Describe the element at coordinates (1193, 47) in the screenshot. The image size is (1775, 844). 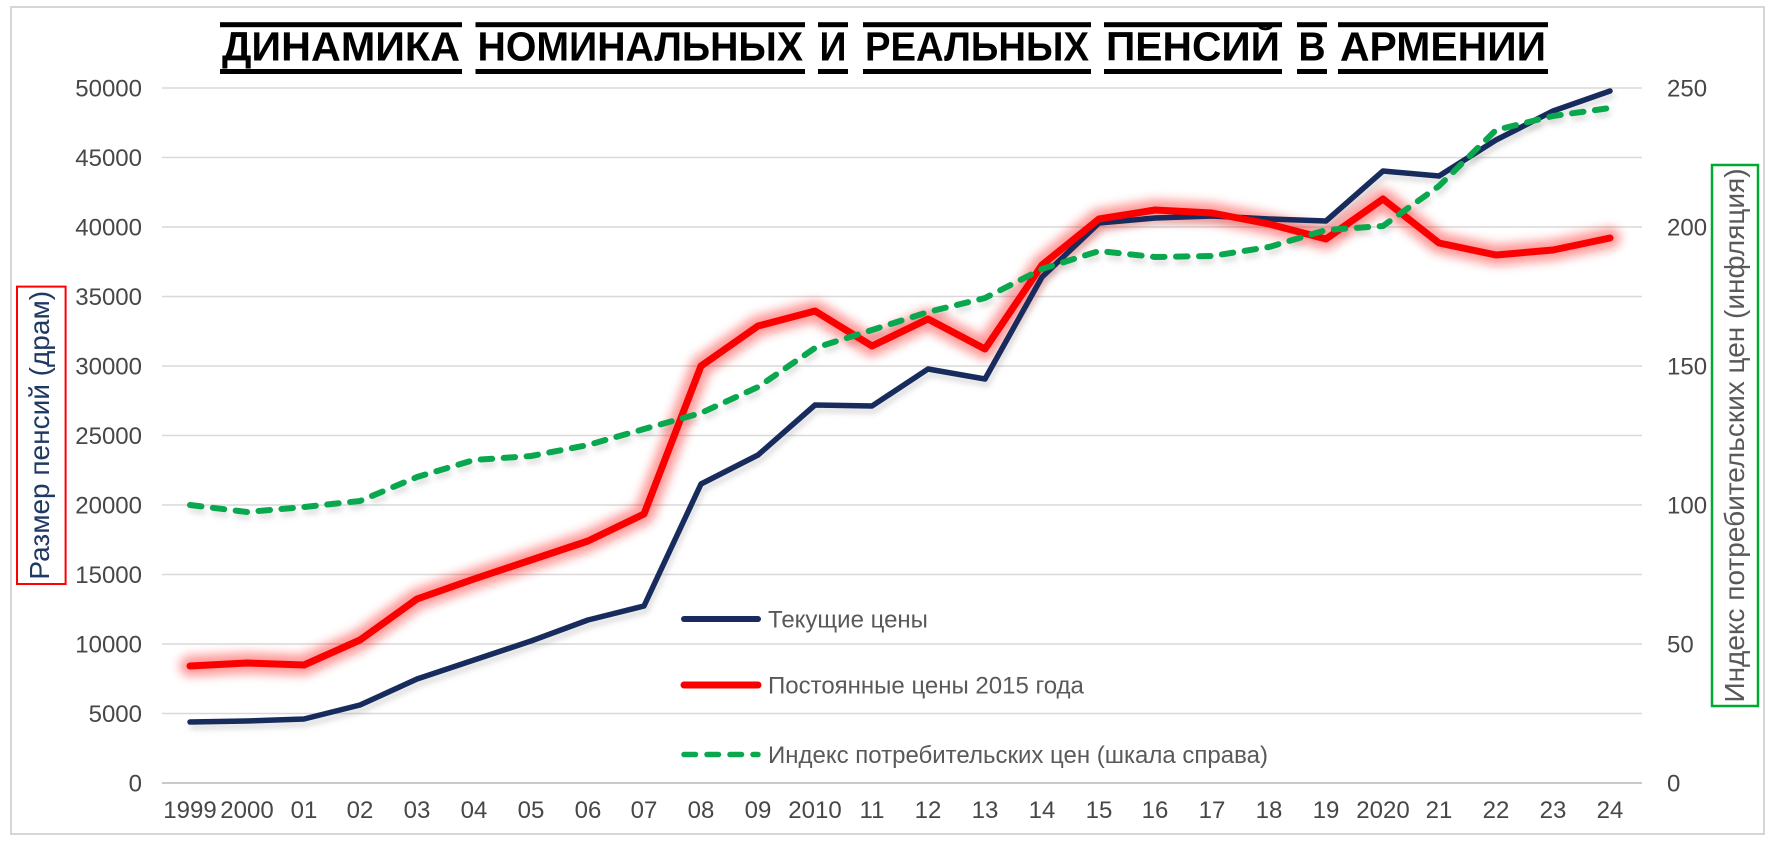
I see `svg-text: ПЕНСИЙ` at that location.